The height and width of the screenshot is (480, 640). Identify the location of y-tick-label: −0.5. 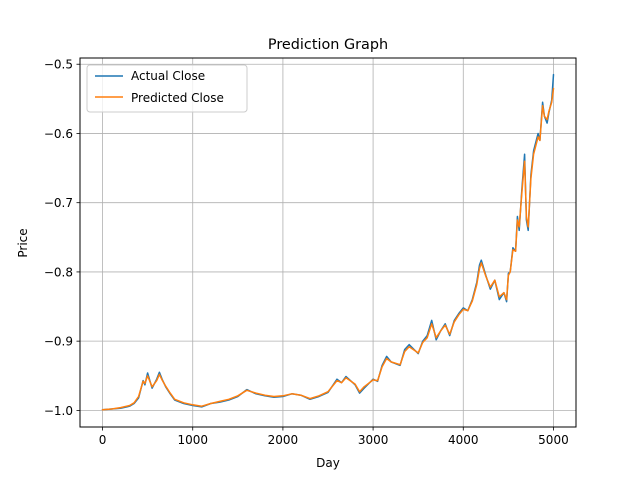
(58, 65).